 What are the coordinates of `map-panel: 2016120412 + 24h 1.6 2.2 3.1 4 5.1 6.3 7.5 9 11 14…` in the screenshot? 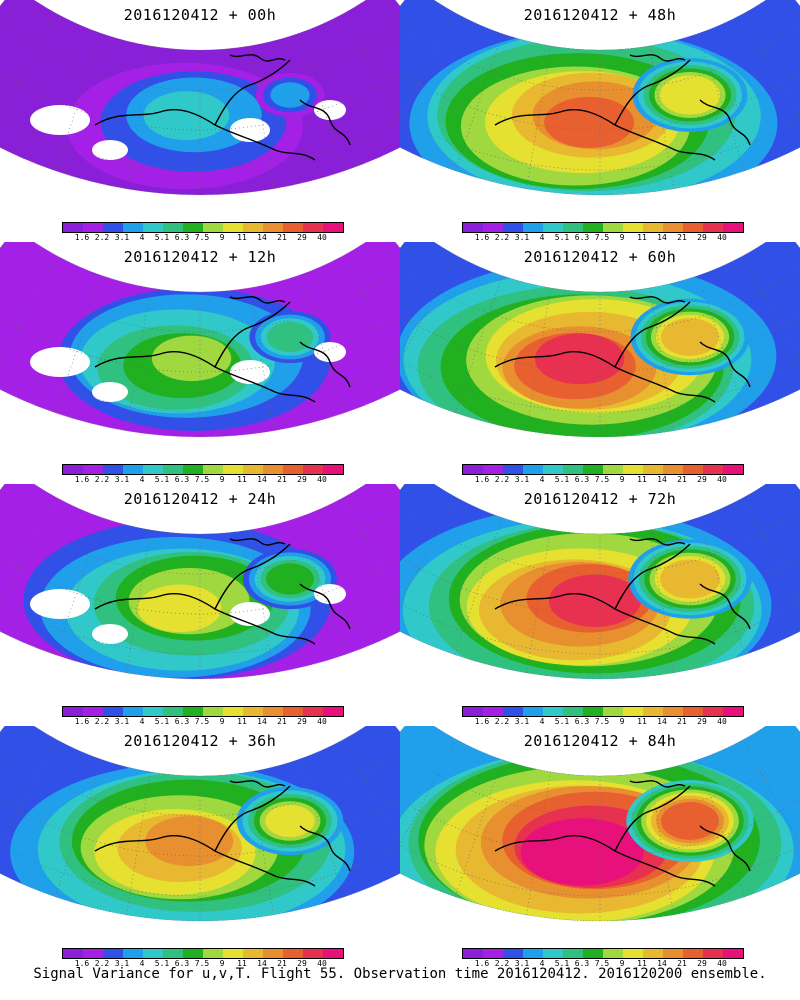 It's located at (200, 606).